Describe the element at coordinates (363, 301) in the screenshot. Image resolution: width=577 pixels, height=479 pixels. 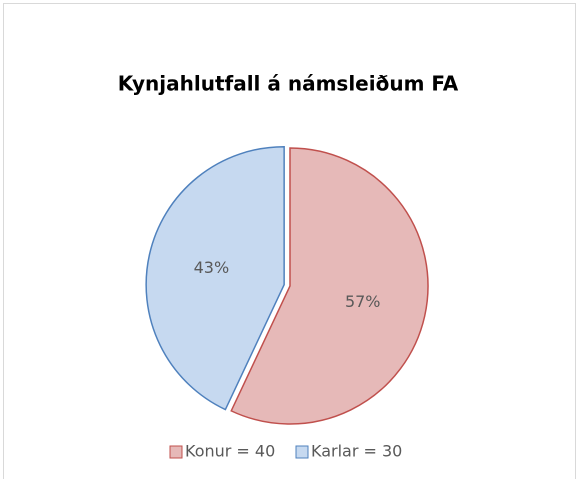
I see `data-label: 57%` at that location.